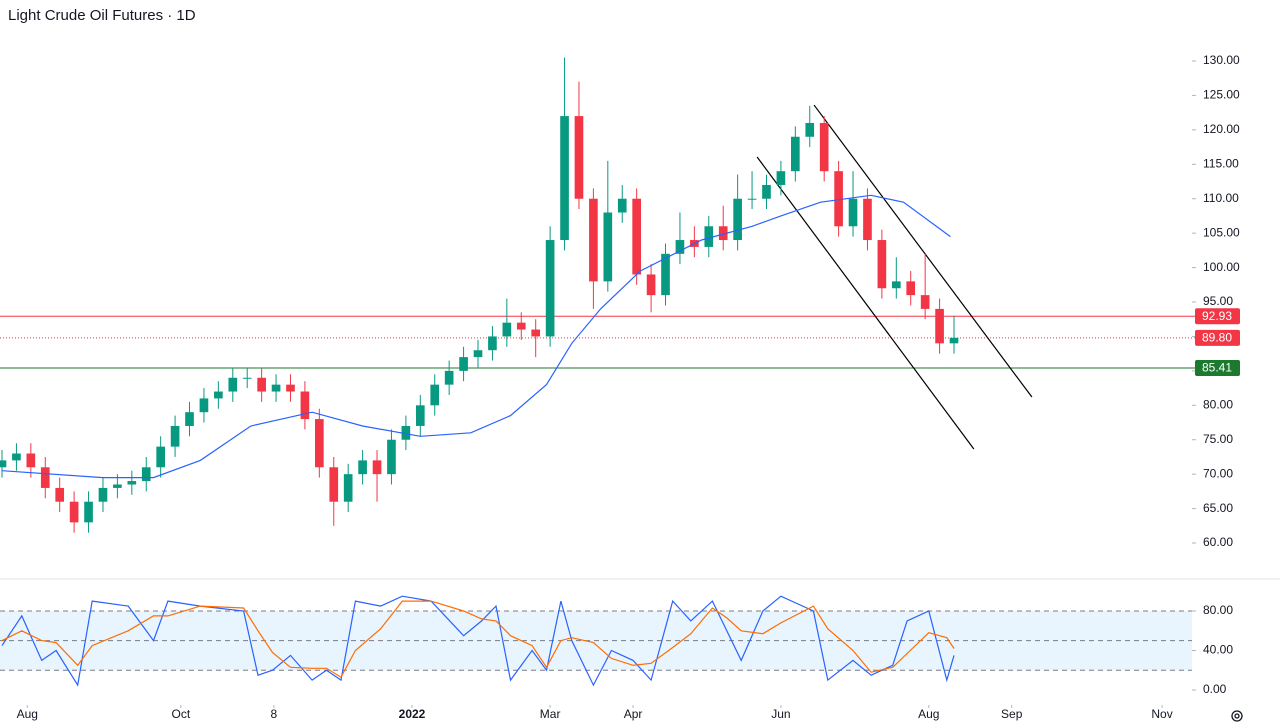 This screenshot has height=728, width=1280. Describe the element at coordinates (1221, 129) in the screenshot. I see `y-tick-label: 120.00` at that location.